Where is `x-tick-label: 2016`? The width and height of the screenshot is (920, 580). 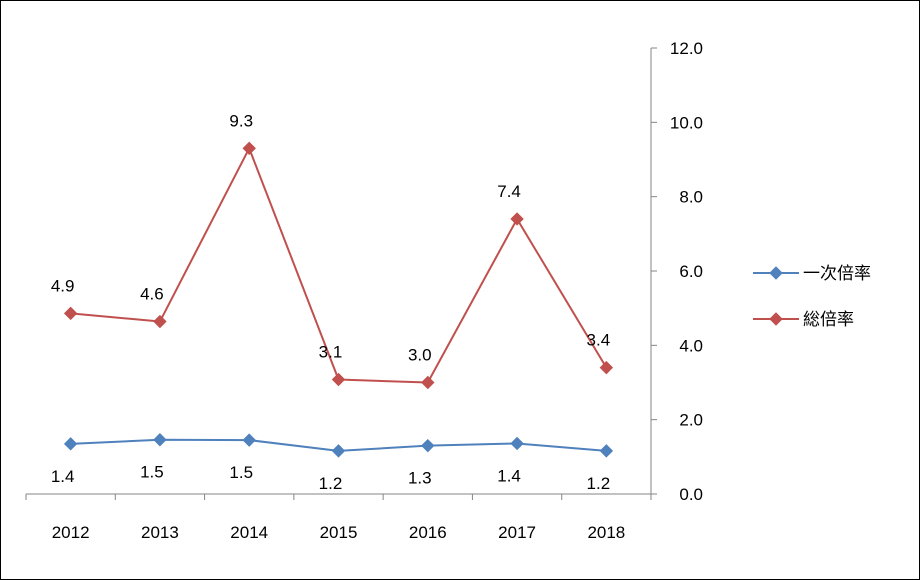 x-tick-label: 2016 is located at coordinates (428, 532).